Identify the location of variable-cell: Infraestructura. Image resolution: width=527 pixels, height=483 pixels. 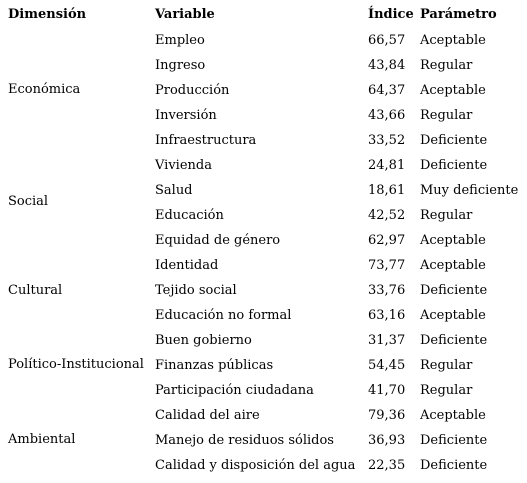
(206, 140).